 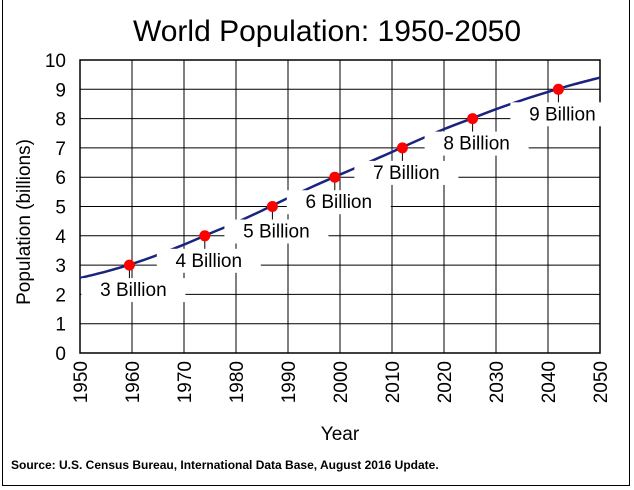 What do you see at coordinates (81, 382) in the screenshot?
I see `x-tick-label: 1950` at bounding box center [81, 382].